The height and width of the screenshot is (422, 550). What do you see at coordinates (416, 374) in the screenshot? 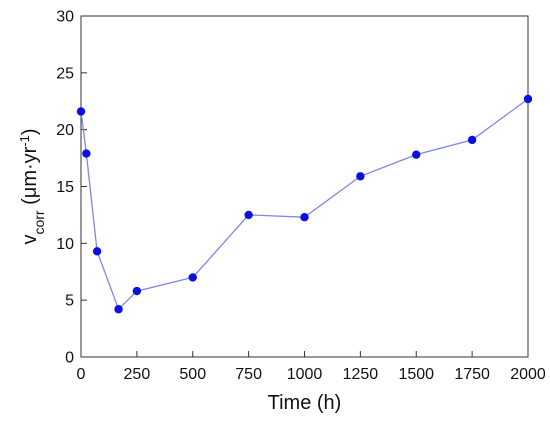
I see `x-tick-label-6: 1500` at bounding box center [416, 374].